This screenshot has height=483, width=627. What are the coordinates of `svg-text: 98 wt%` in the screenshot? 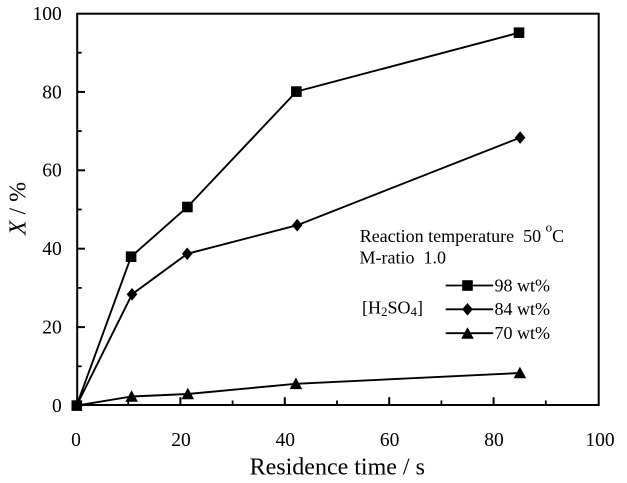 It's located at (523, 286).